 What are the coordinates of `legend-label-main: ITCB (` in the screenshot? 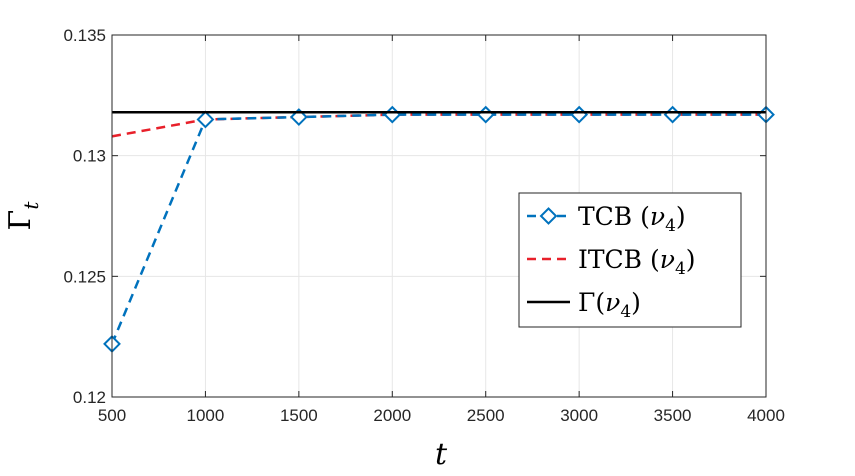 It's located at (619, 259).